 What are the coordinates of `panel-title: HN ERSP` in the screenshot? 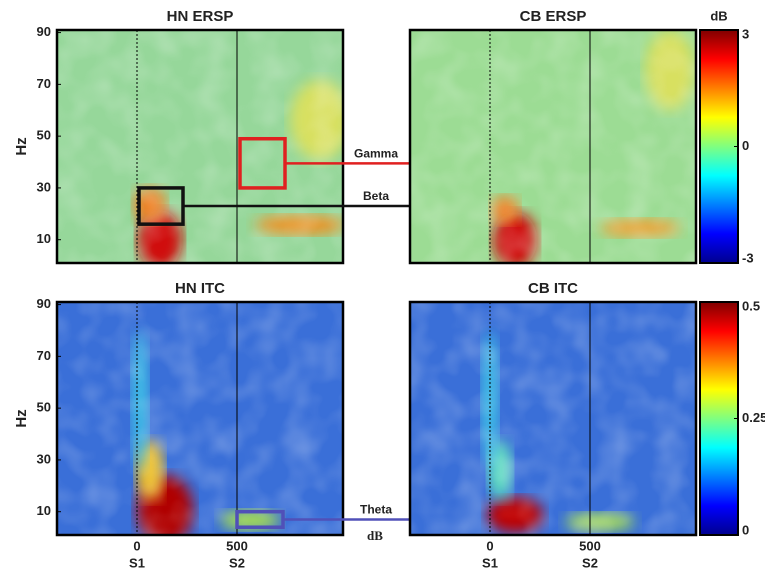 It's located at (200, 16).